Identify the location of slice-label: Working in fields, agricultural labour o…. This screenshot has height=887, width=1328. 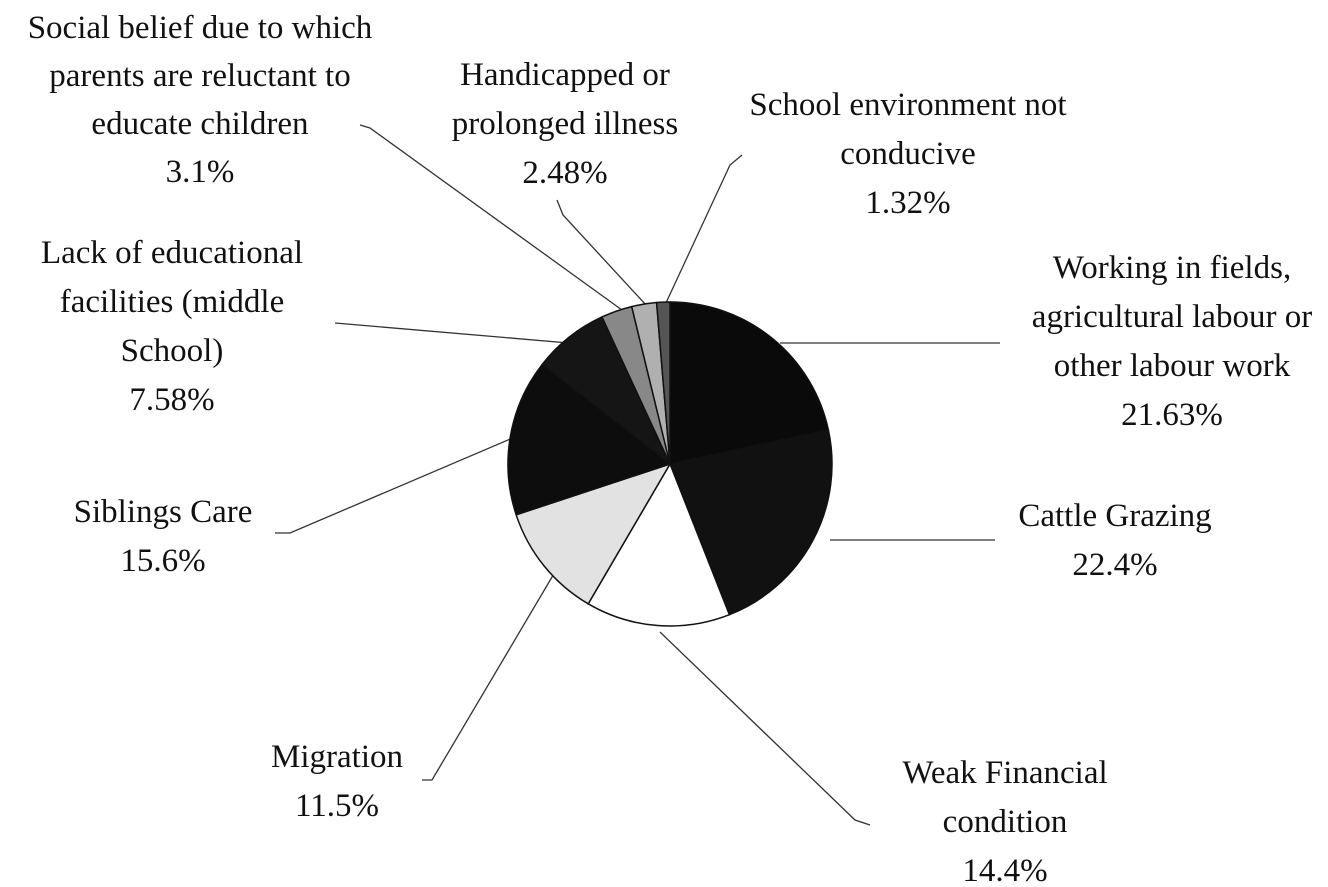
(1165, 342).